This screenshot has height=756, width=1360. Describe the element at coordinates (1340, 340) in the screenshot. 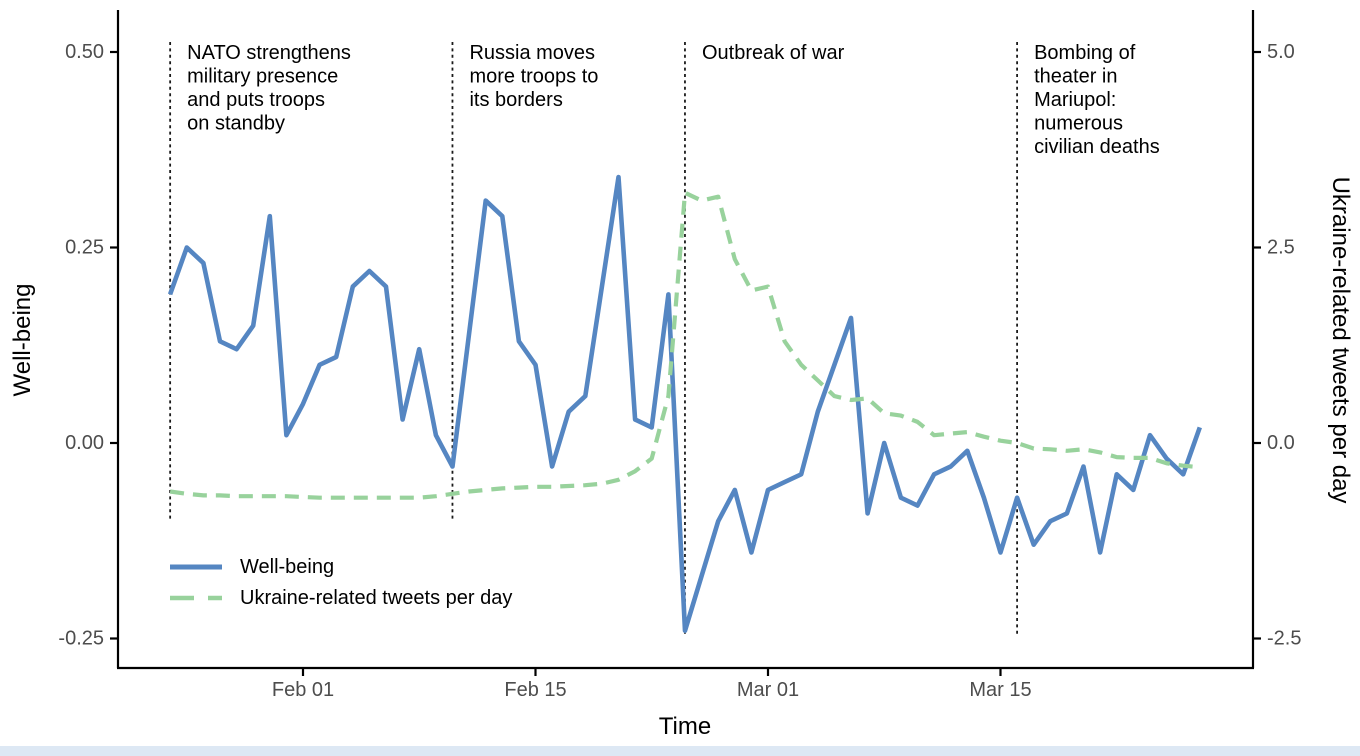

I see `right-y-axis-title: Ukraine-related tweets per day` at that location.